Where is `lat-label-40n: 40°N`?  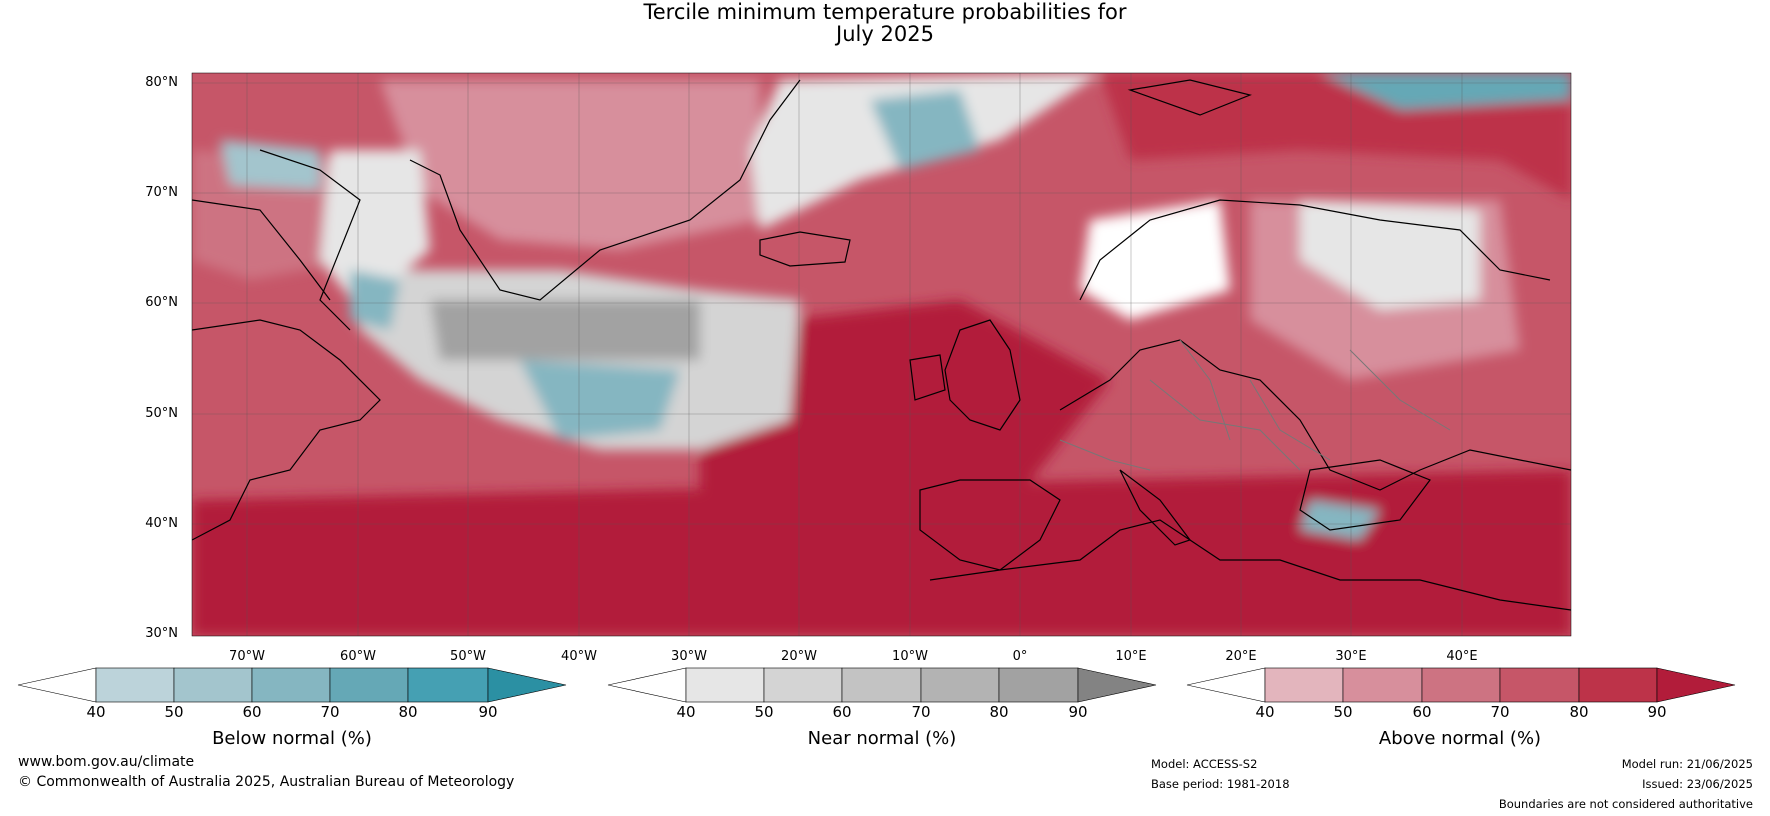 lat-label-40n: 40°N is located at coordinates (161, 523).